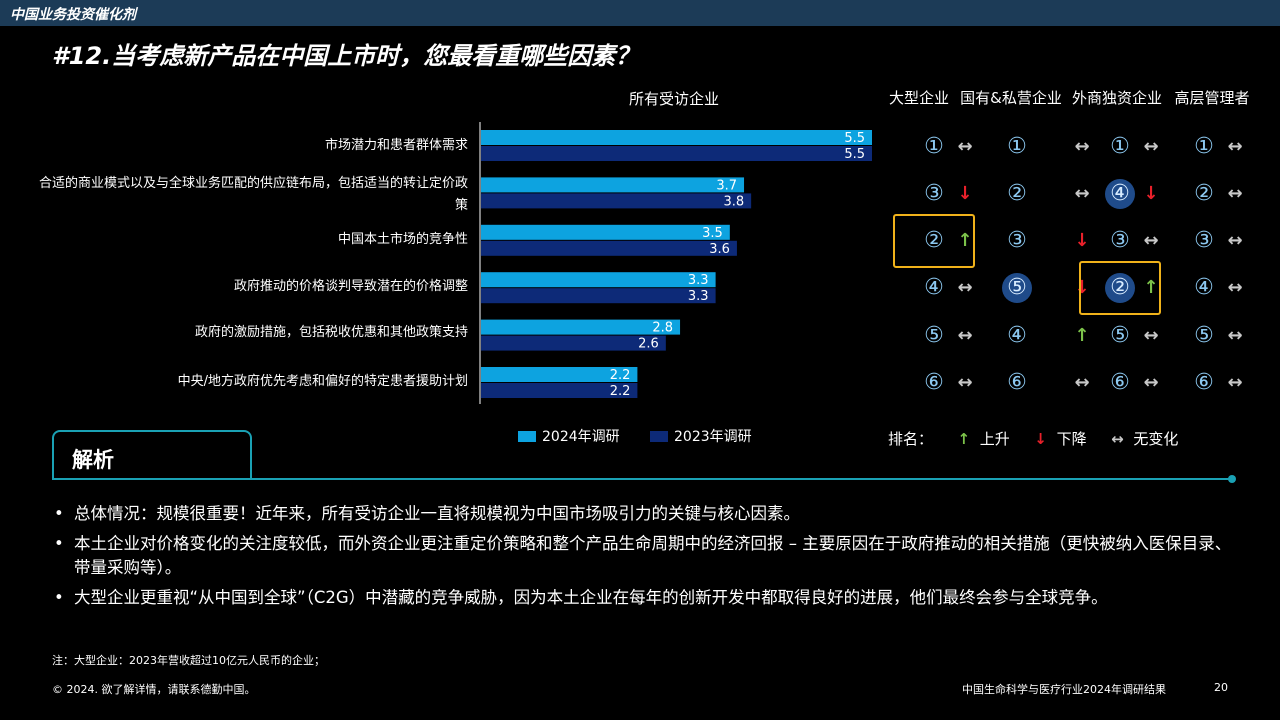 The width and height of the screenshot is (1280, 720). I want to click on data-label: 2.8, so click(662, 328).